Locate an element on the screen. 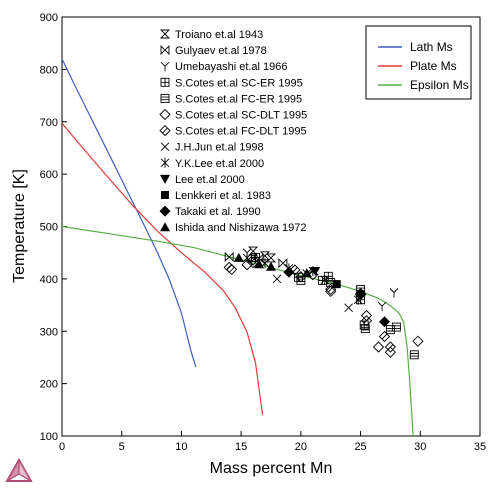 This screenshot has width=498, height=490. thermo-calc-logo-icon is located at coordinates (19, 469).